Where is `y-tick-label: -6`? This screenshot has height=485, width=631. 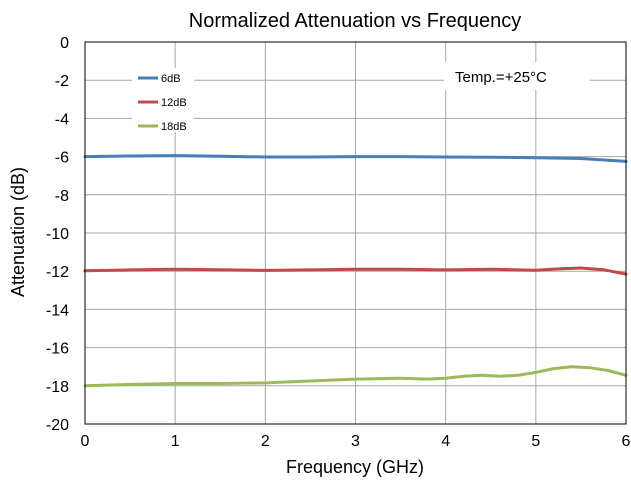 y-tick-label: -6 is located at coordinates (62, 158).